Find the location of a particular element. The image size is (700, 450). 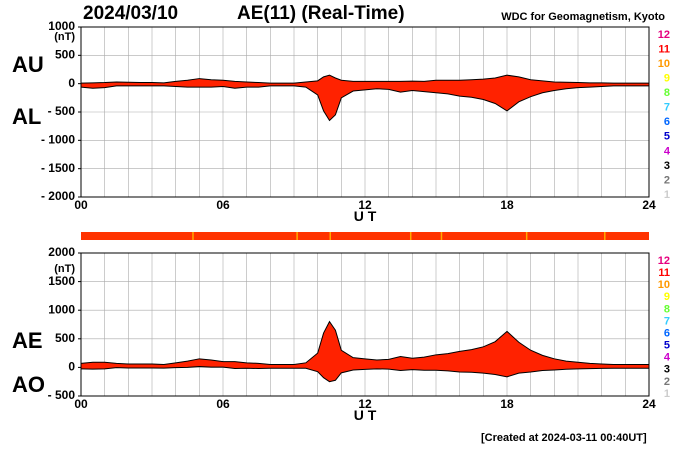

upper-panel-upper-series-line is located at coordinates (364, 79).